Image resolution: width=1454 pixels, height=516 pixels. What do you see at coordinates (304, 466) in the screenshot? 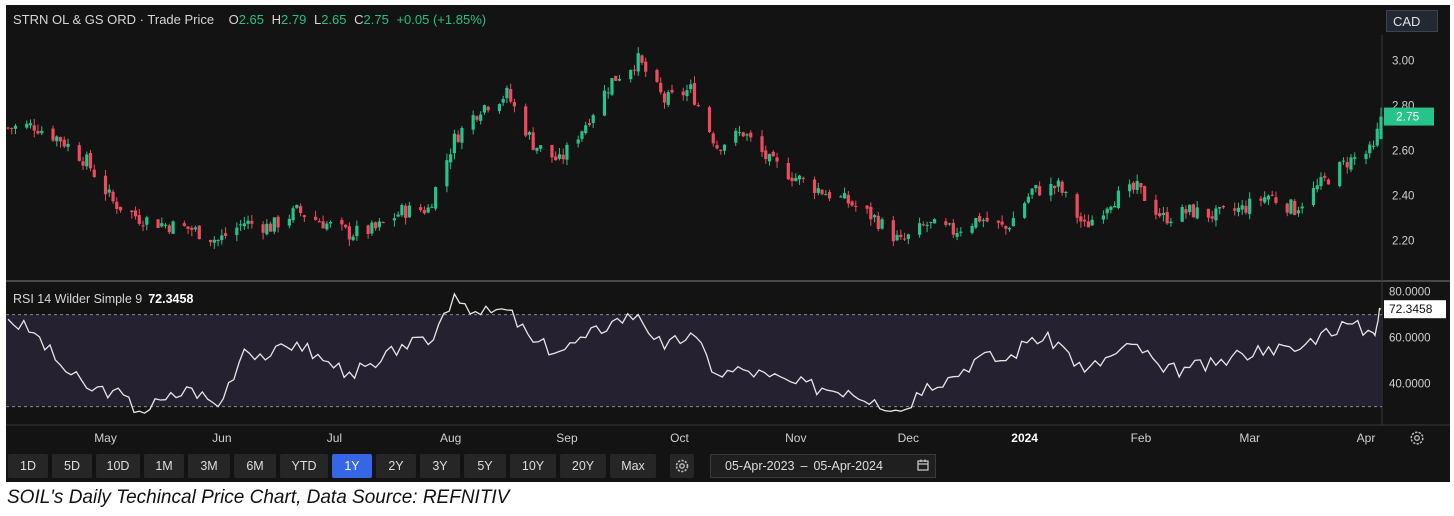
I see `timeframe-button-ytd: YTD` at bounding box center [304, 466].